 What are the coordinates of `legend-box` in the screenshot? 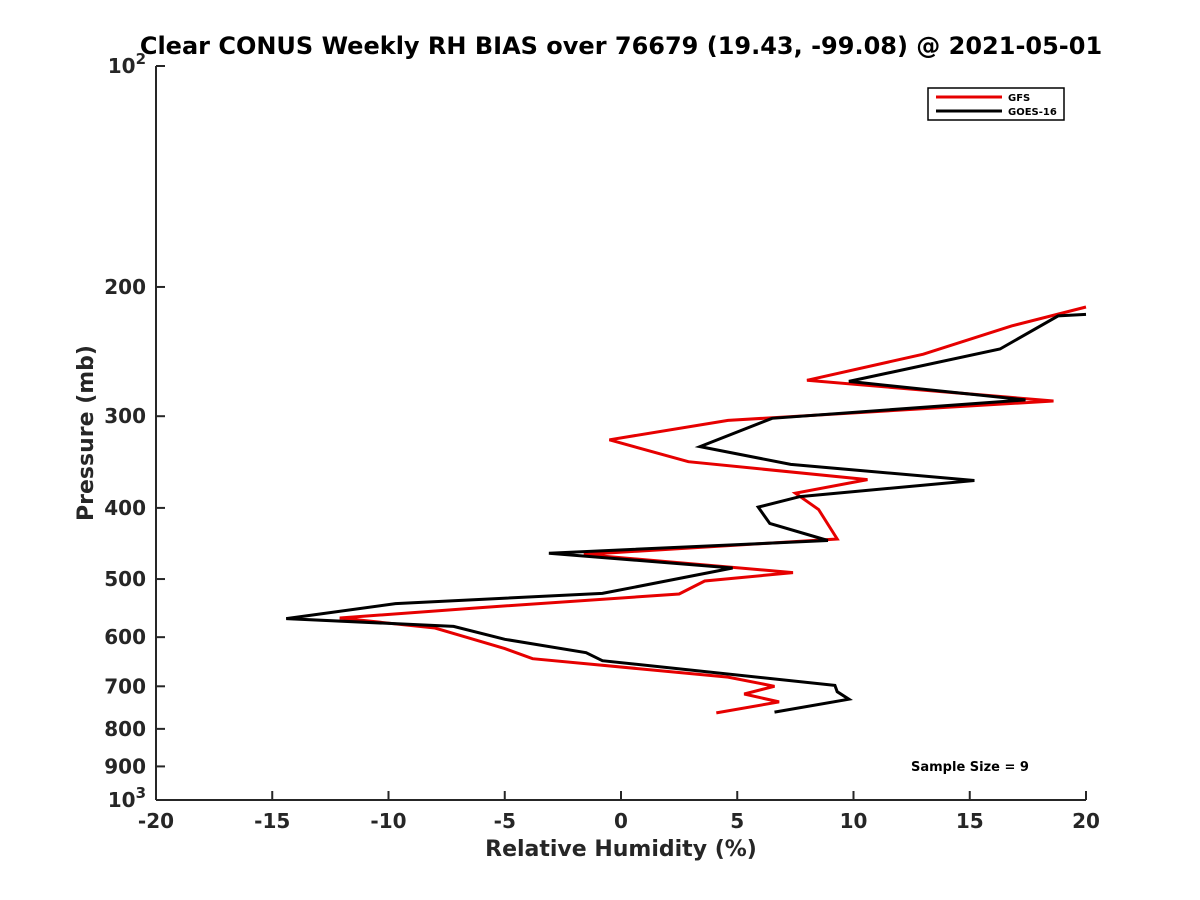 It's located at (996, 104).